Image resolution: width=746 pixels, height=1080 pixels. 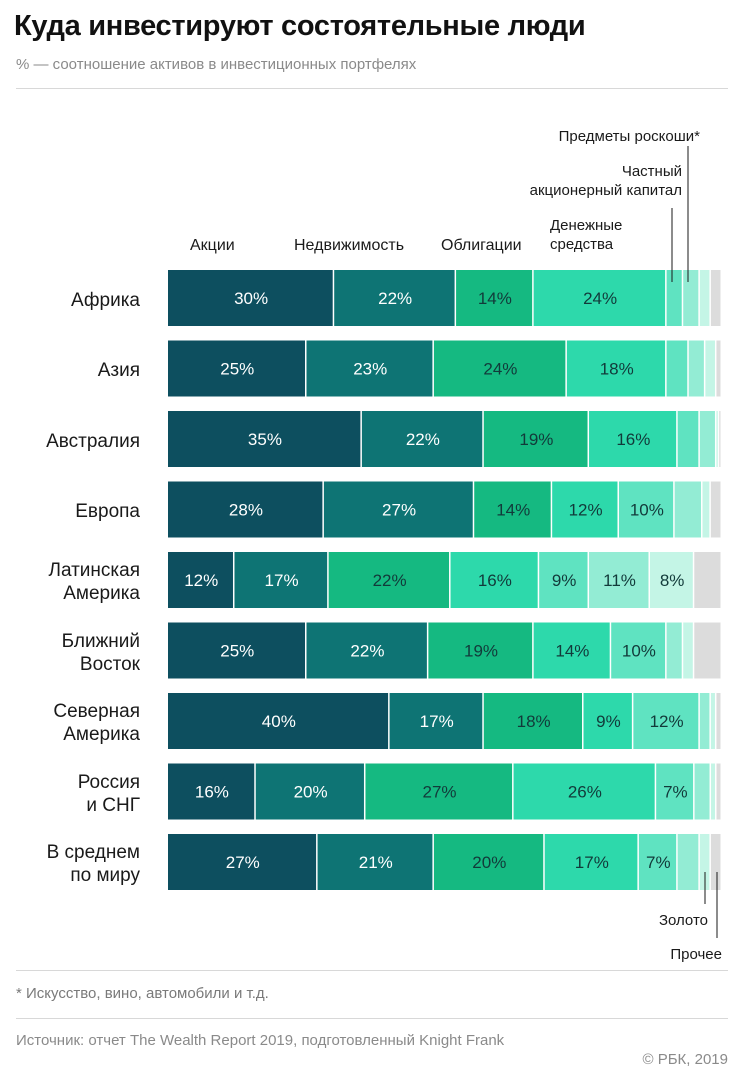 What do you see at coordinates (481, 245) in the screenshot?
I see `legend-label: Облигации` at bounding box center [481, 245].